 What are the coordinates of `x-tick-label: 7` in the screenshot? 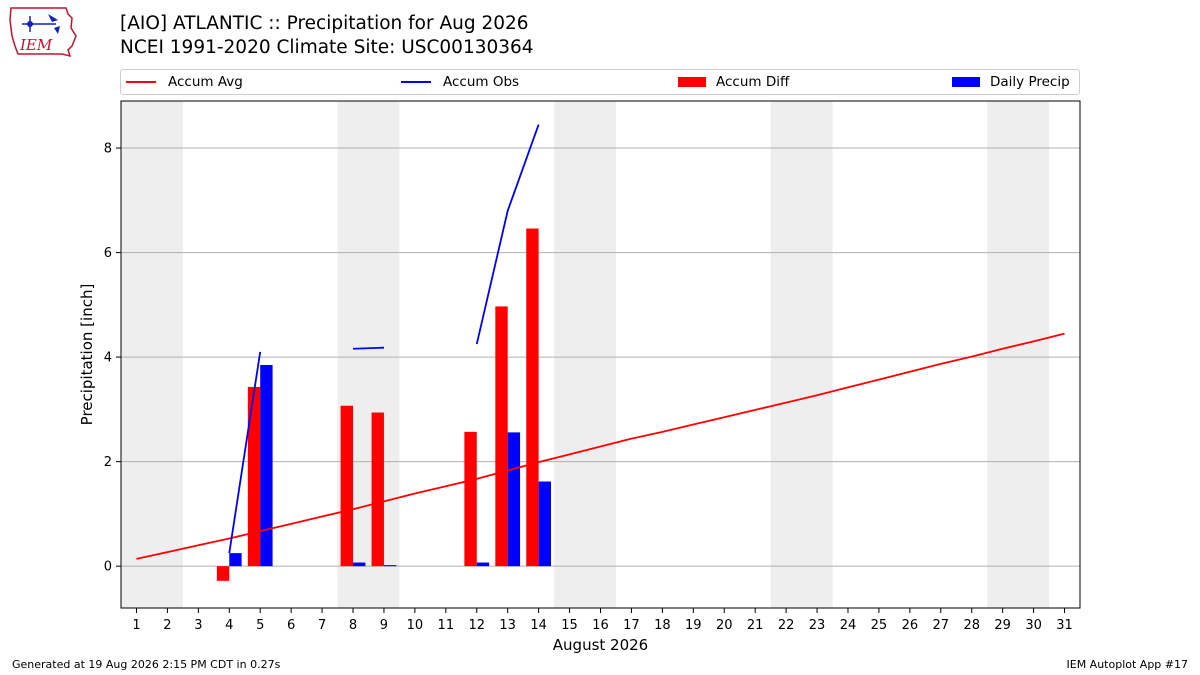 It's located at (322, 625).